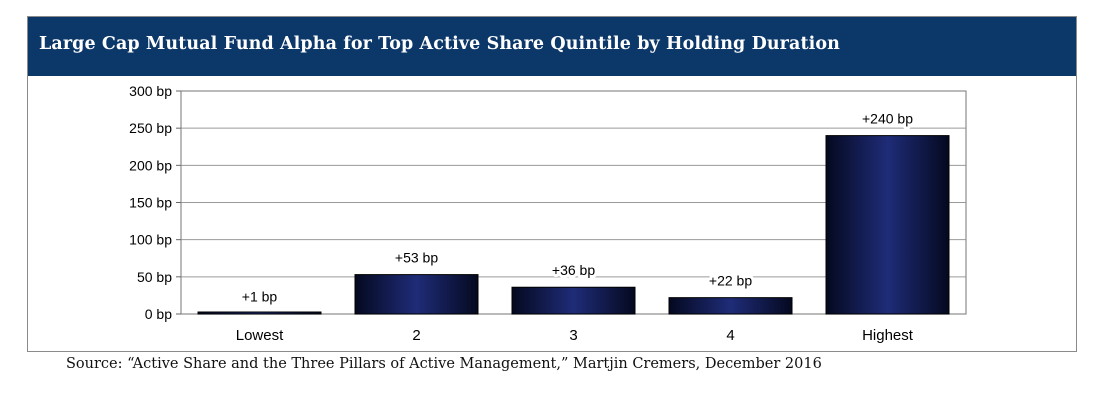 Image resolution: width=1114 pixels, height=402 pixels. I want to click on data-label: +240 bp, so click(887, 119).